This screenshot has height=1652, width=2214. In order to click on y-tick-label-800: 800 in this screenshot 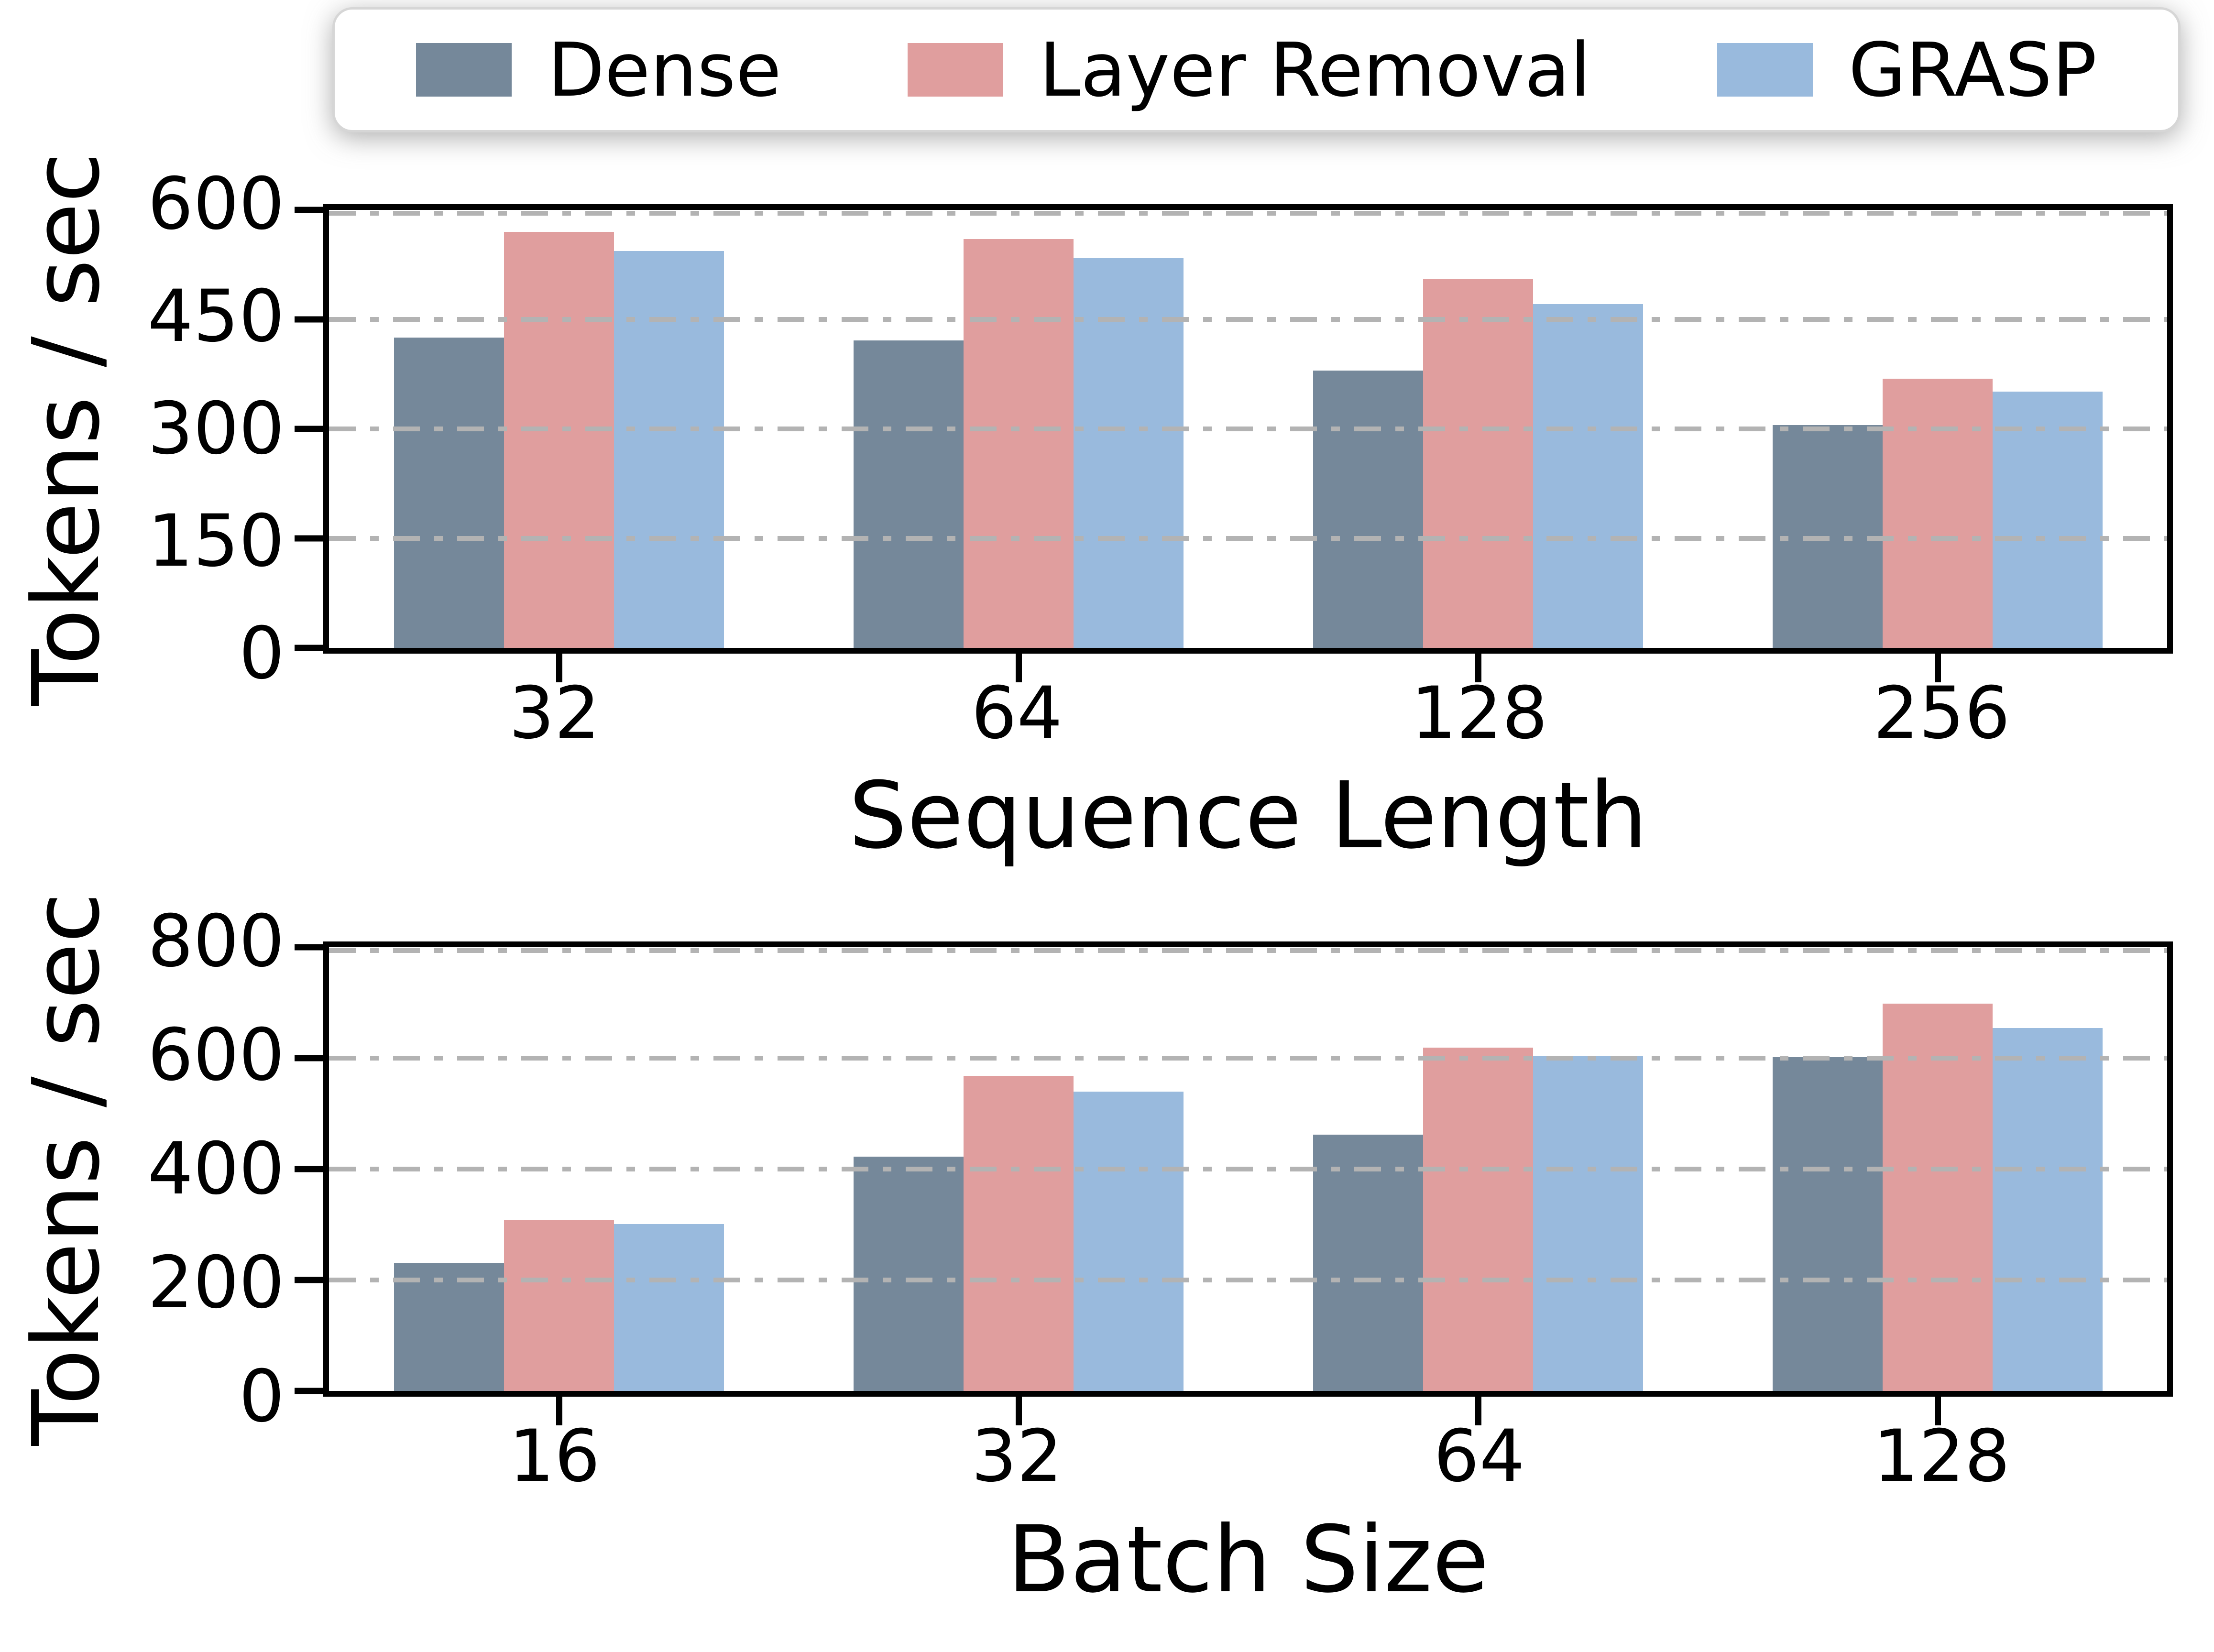, I will do `click(216, 941)`.